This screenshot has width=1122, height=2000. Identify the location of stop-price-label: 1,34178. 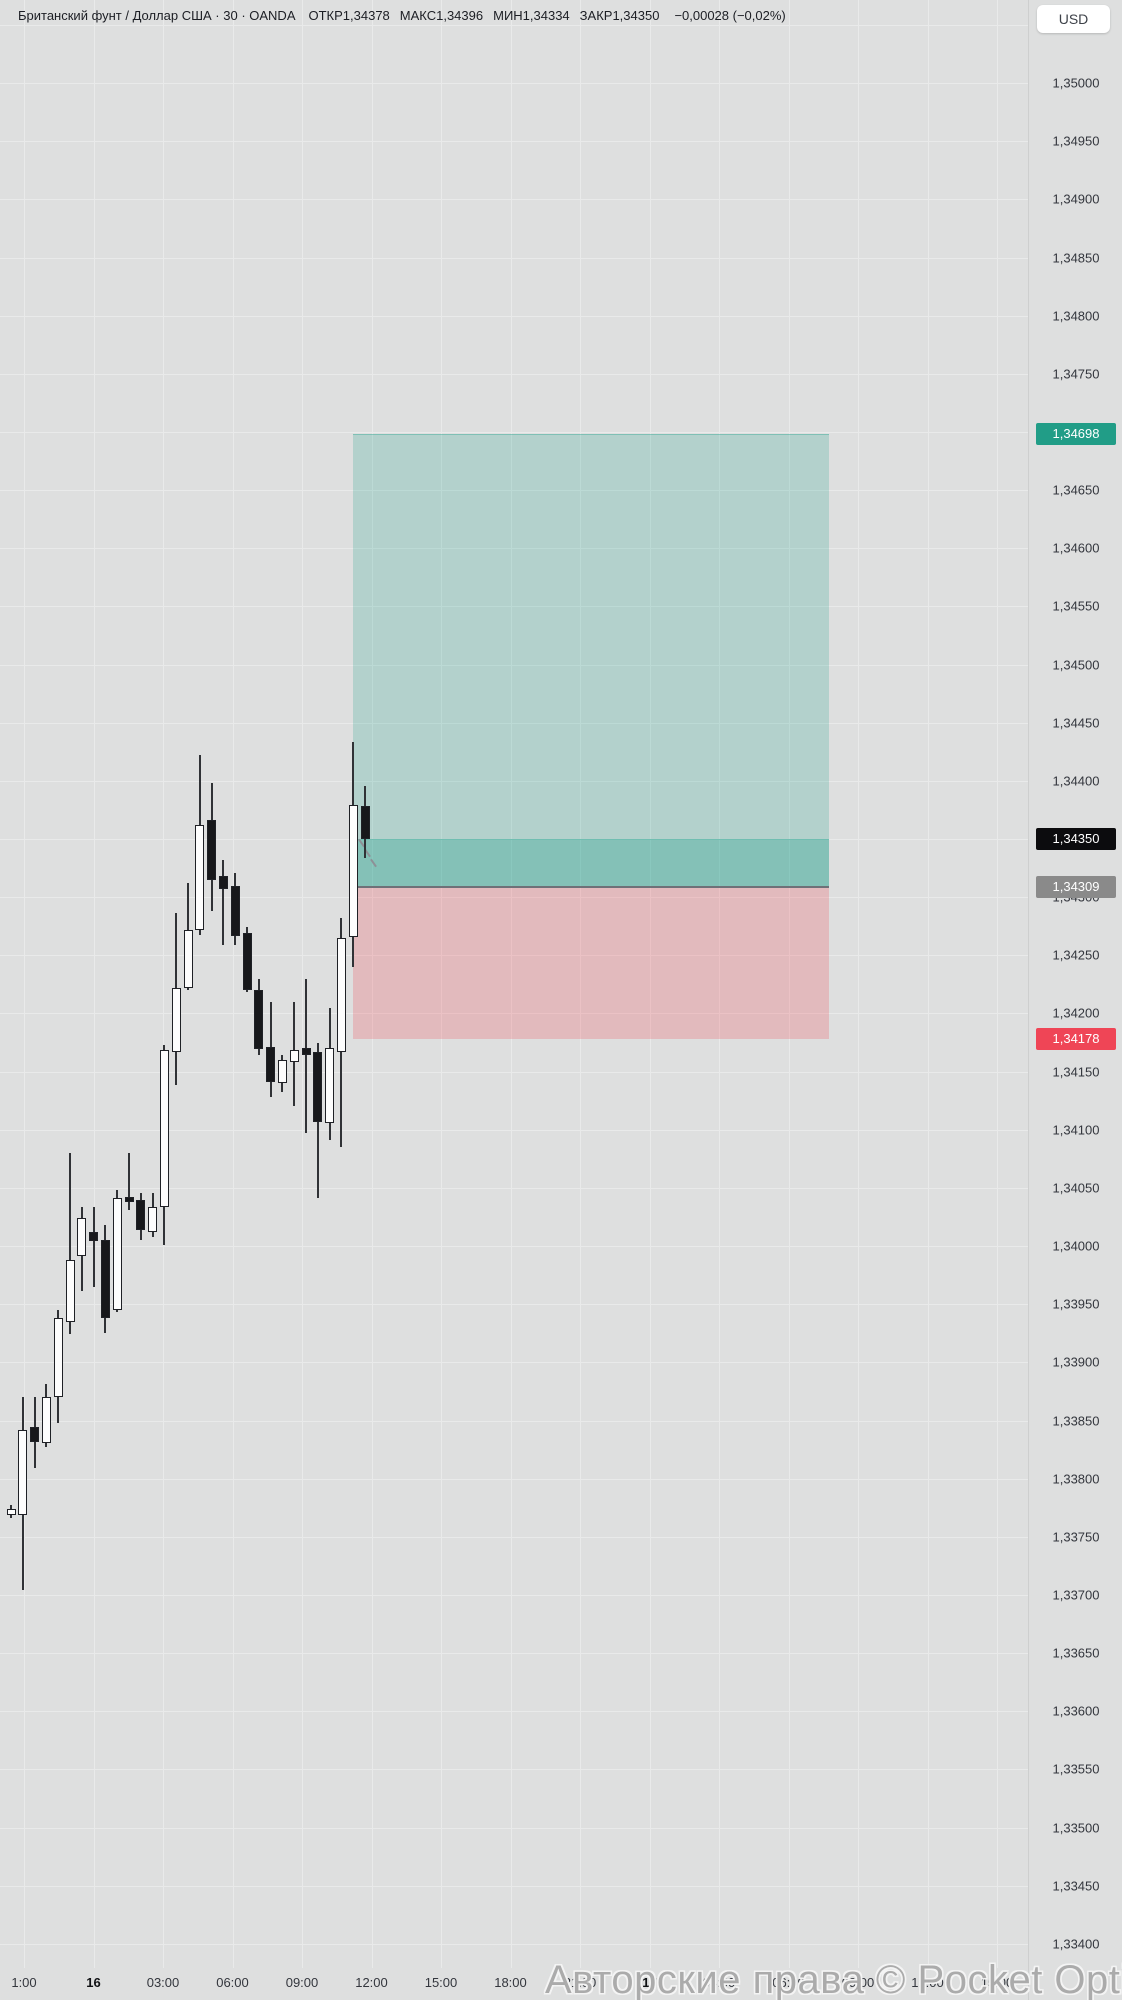
(1076, 1039).